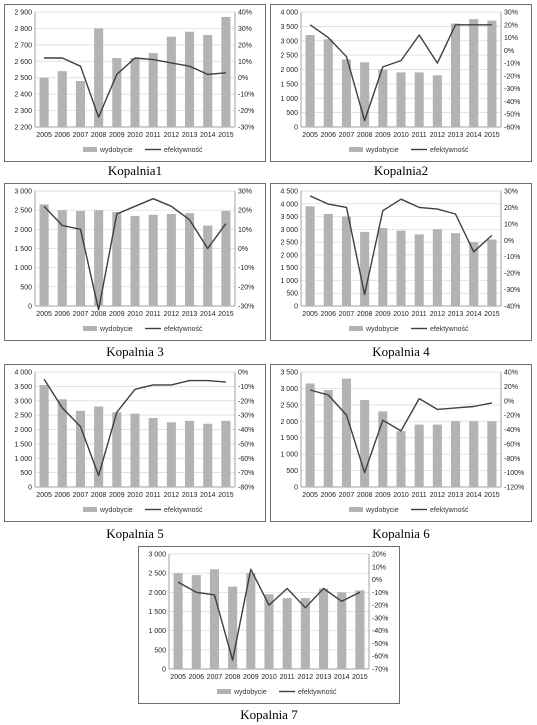 Image resolution: width=537 pixels, height=725 pixels. What do you see at coordinates (245, 13) in the screenshot?
I see `y-right-tick-label: 40%` at bounding box center [245, 13].